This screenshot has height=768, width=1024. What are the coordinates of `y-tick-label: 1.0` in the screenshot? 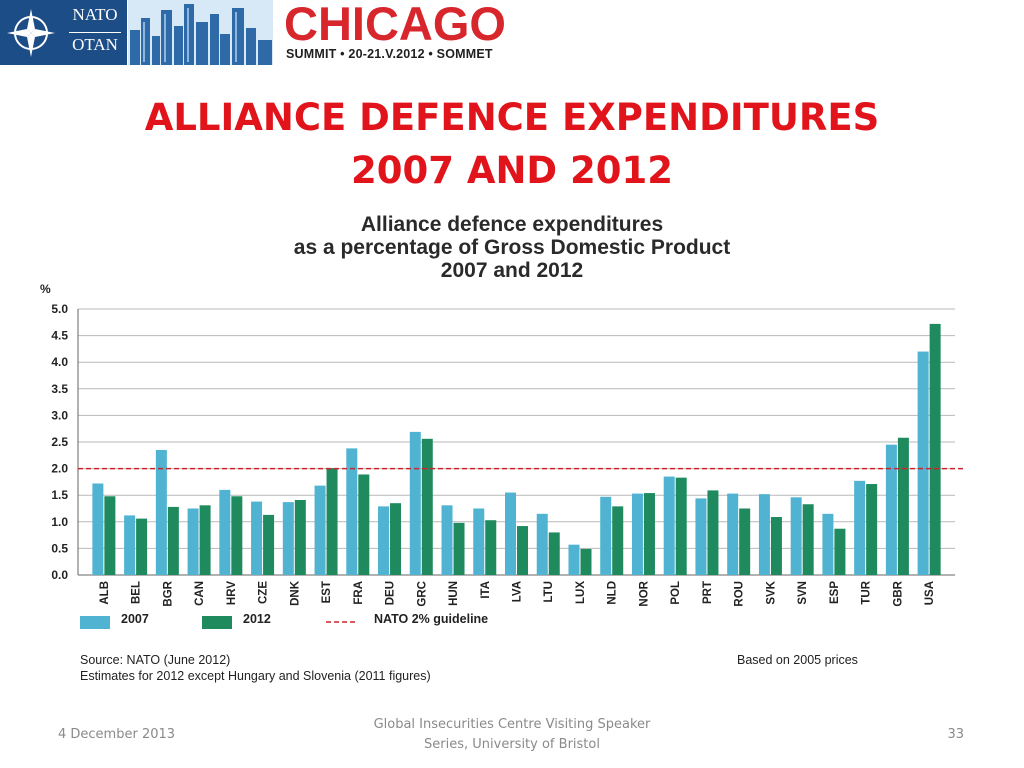 It's located at (59, 522).